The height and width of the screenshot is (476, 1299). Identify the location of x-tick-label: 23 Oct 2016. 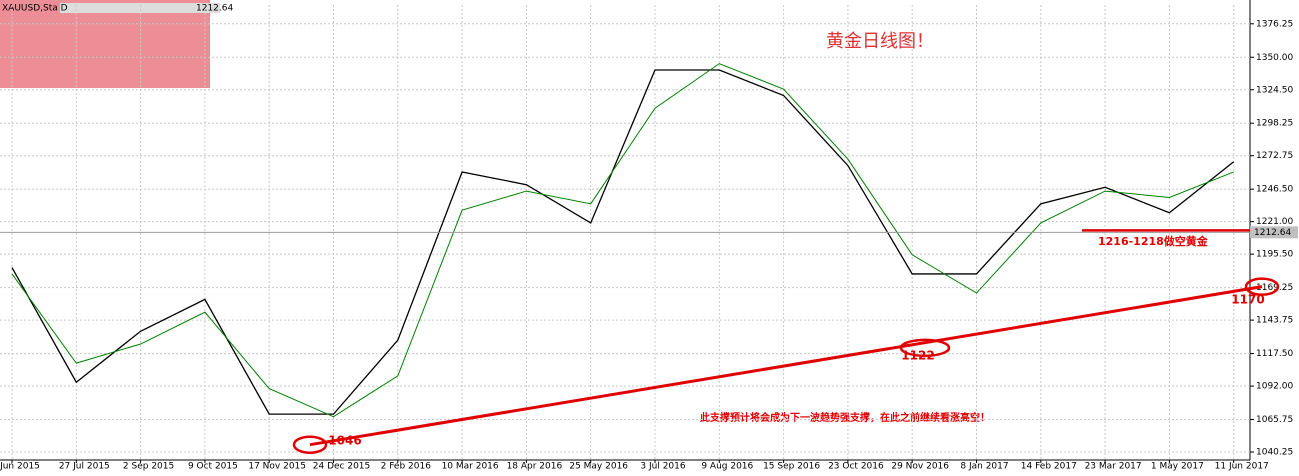
(856, 467).